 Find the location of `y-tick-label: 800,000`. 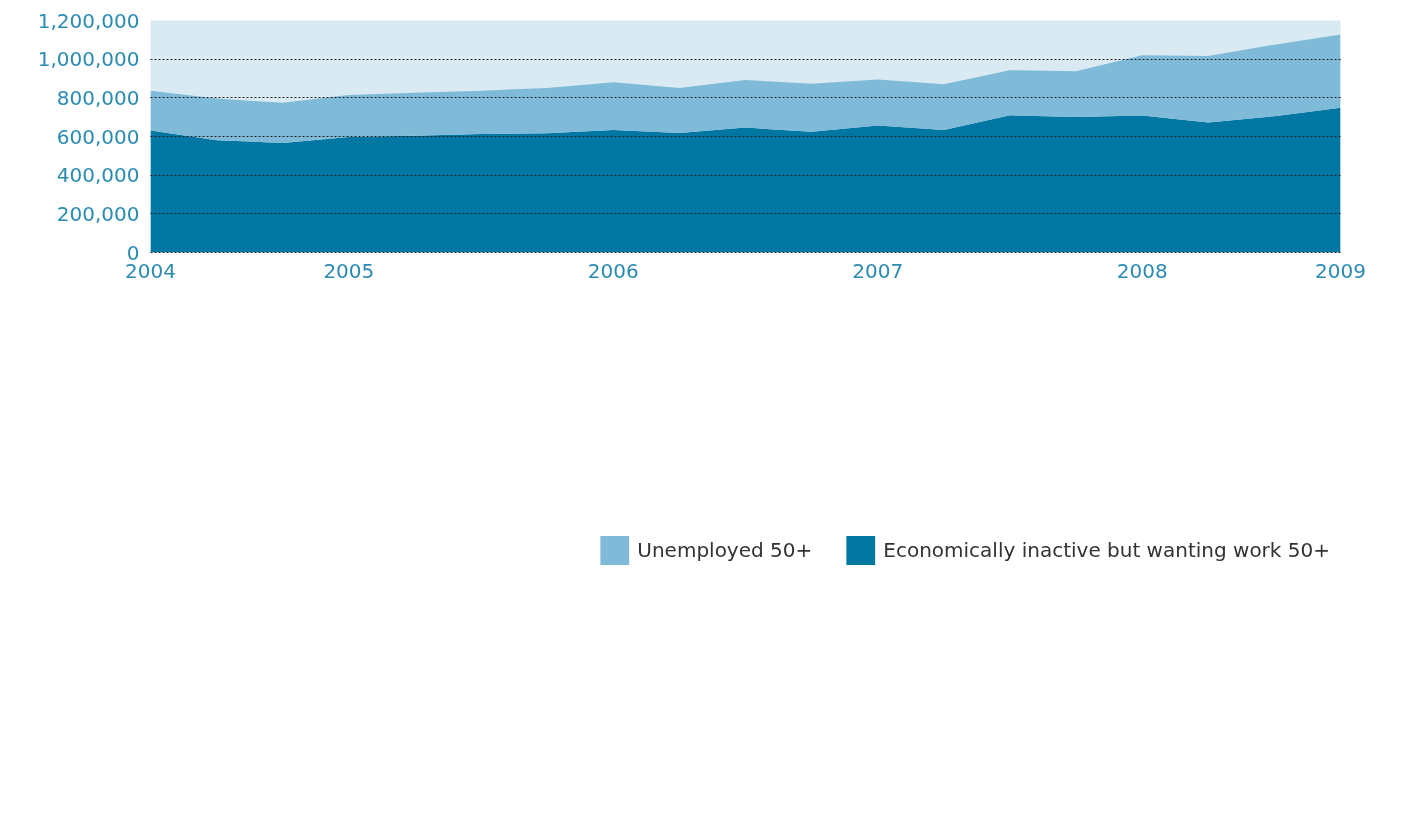

y-tick-label: 800,000 is located at coordinates (98, 97).